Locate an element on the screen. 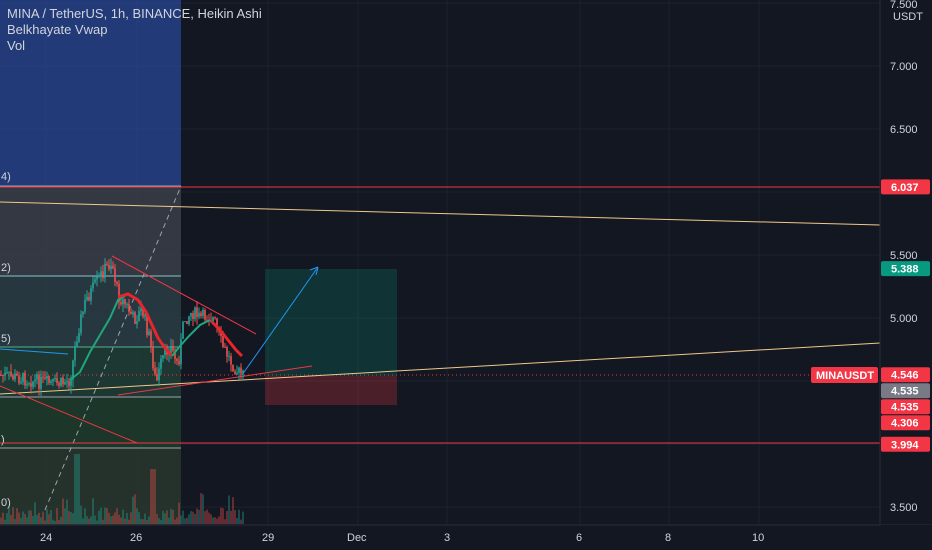  scale-corner is located at coordinates (906, 537).